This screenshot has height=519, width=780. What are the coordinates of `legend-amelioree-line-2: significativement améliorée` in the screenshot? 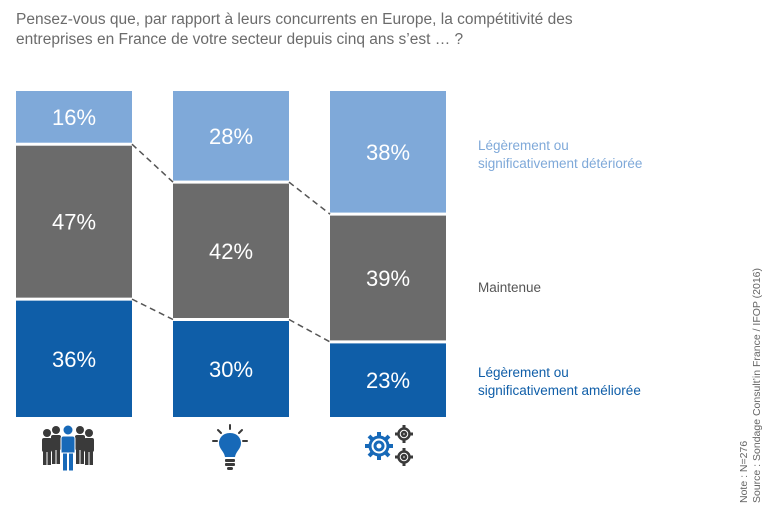 It's located at (559, 390).